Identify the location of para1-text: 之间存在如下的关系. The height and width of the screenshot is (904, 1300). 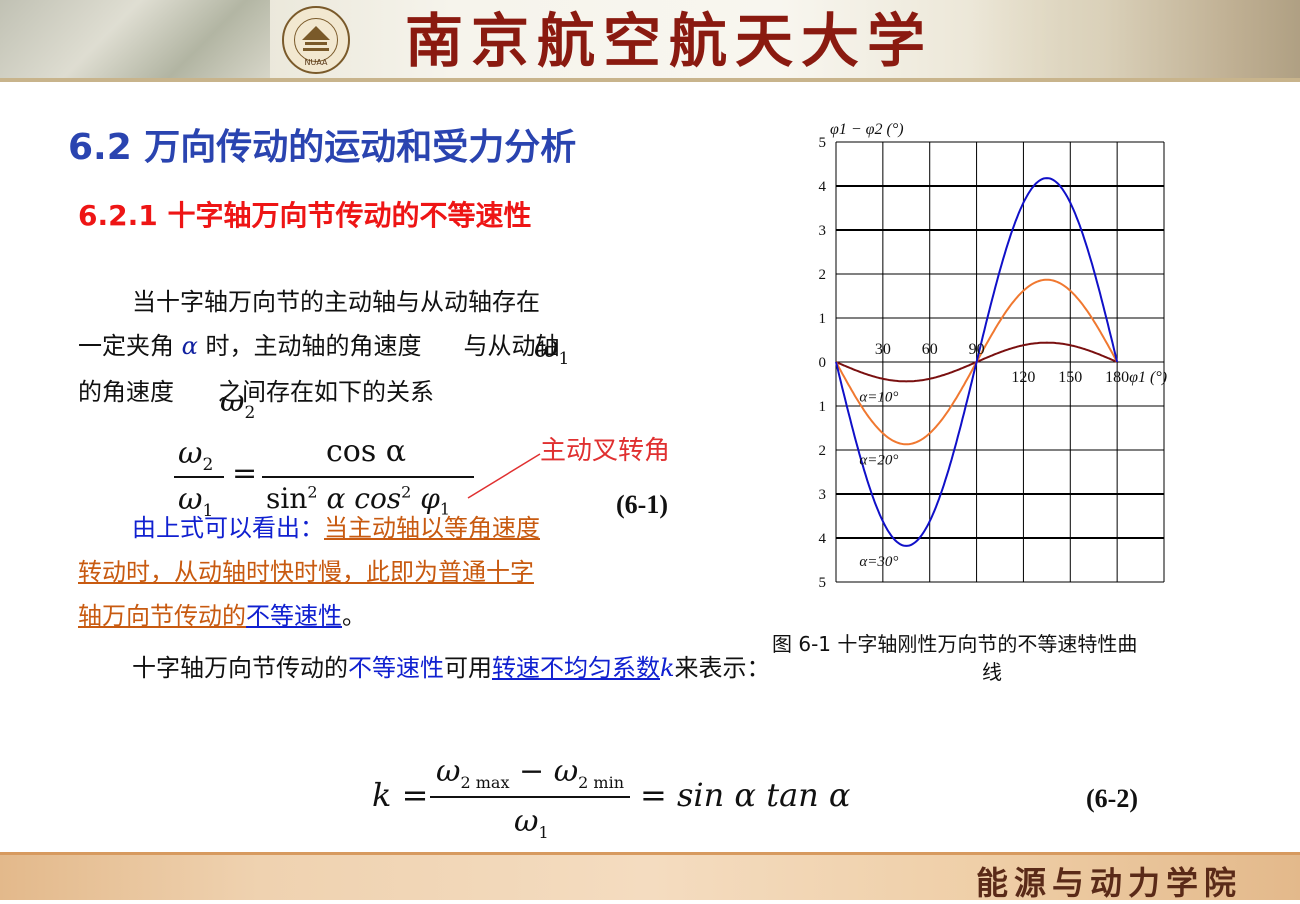
(326, 392).